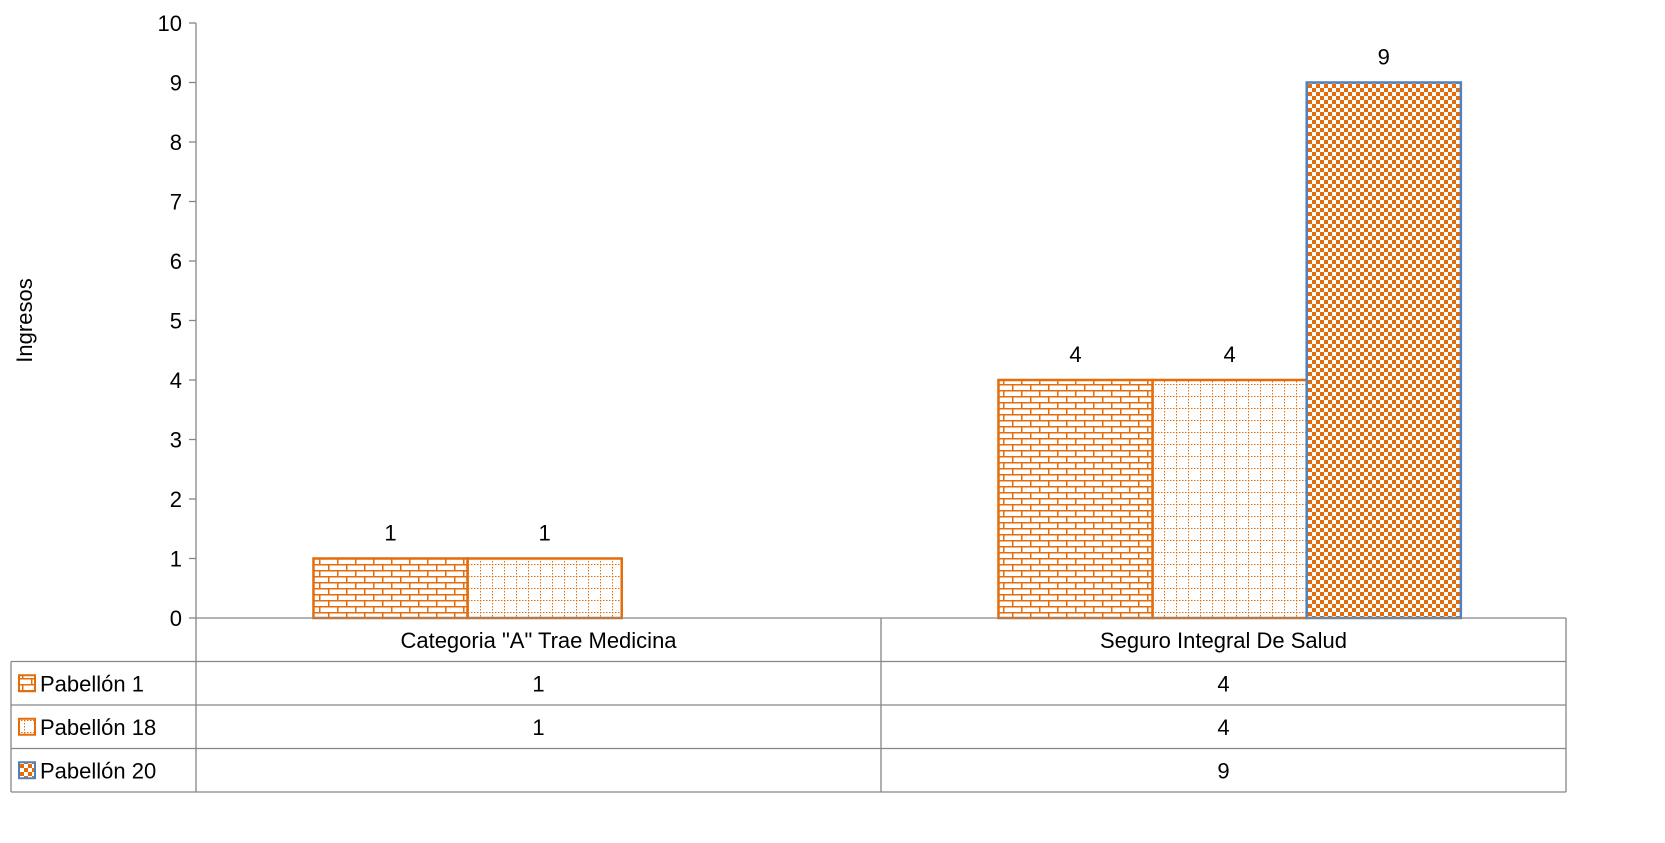 This screenshot has width=1665, height=843. I want to click on y-tick-label: 5, so click(176, 321).